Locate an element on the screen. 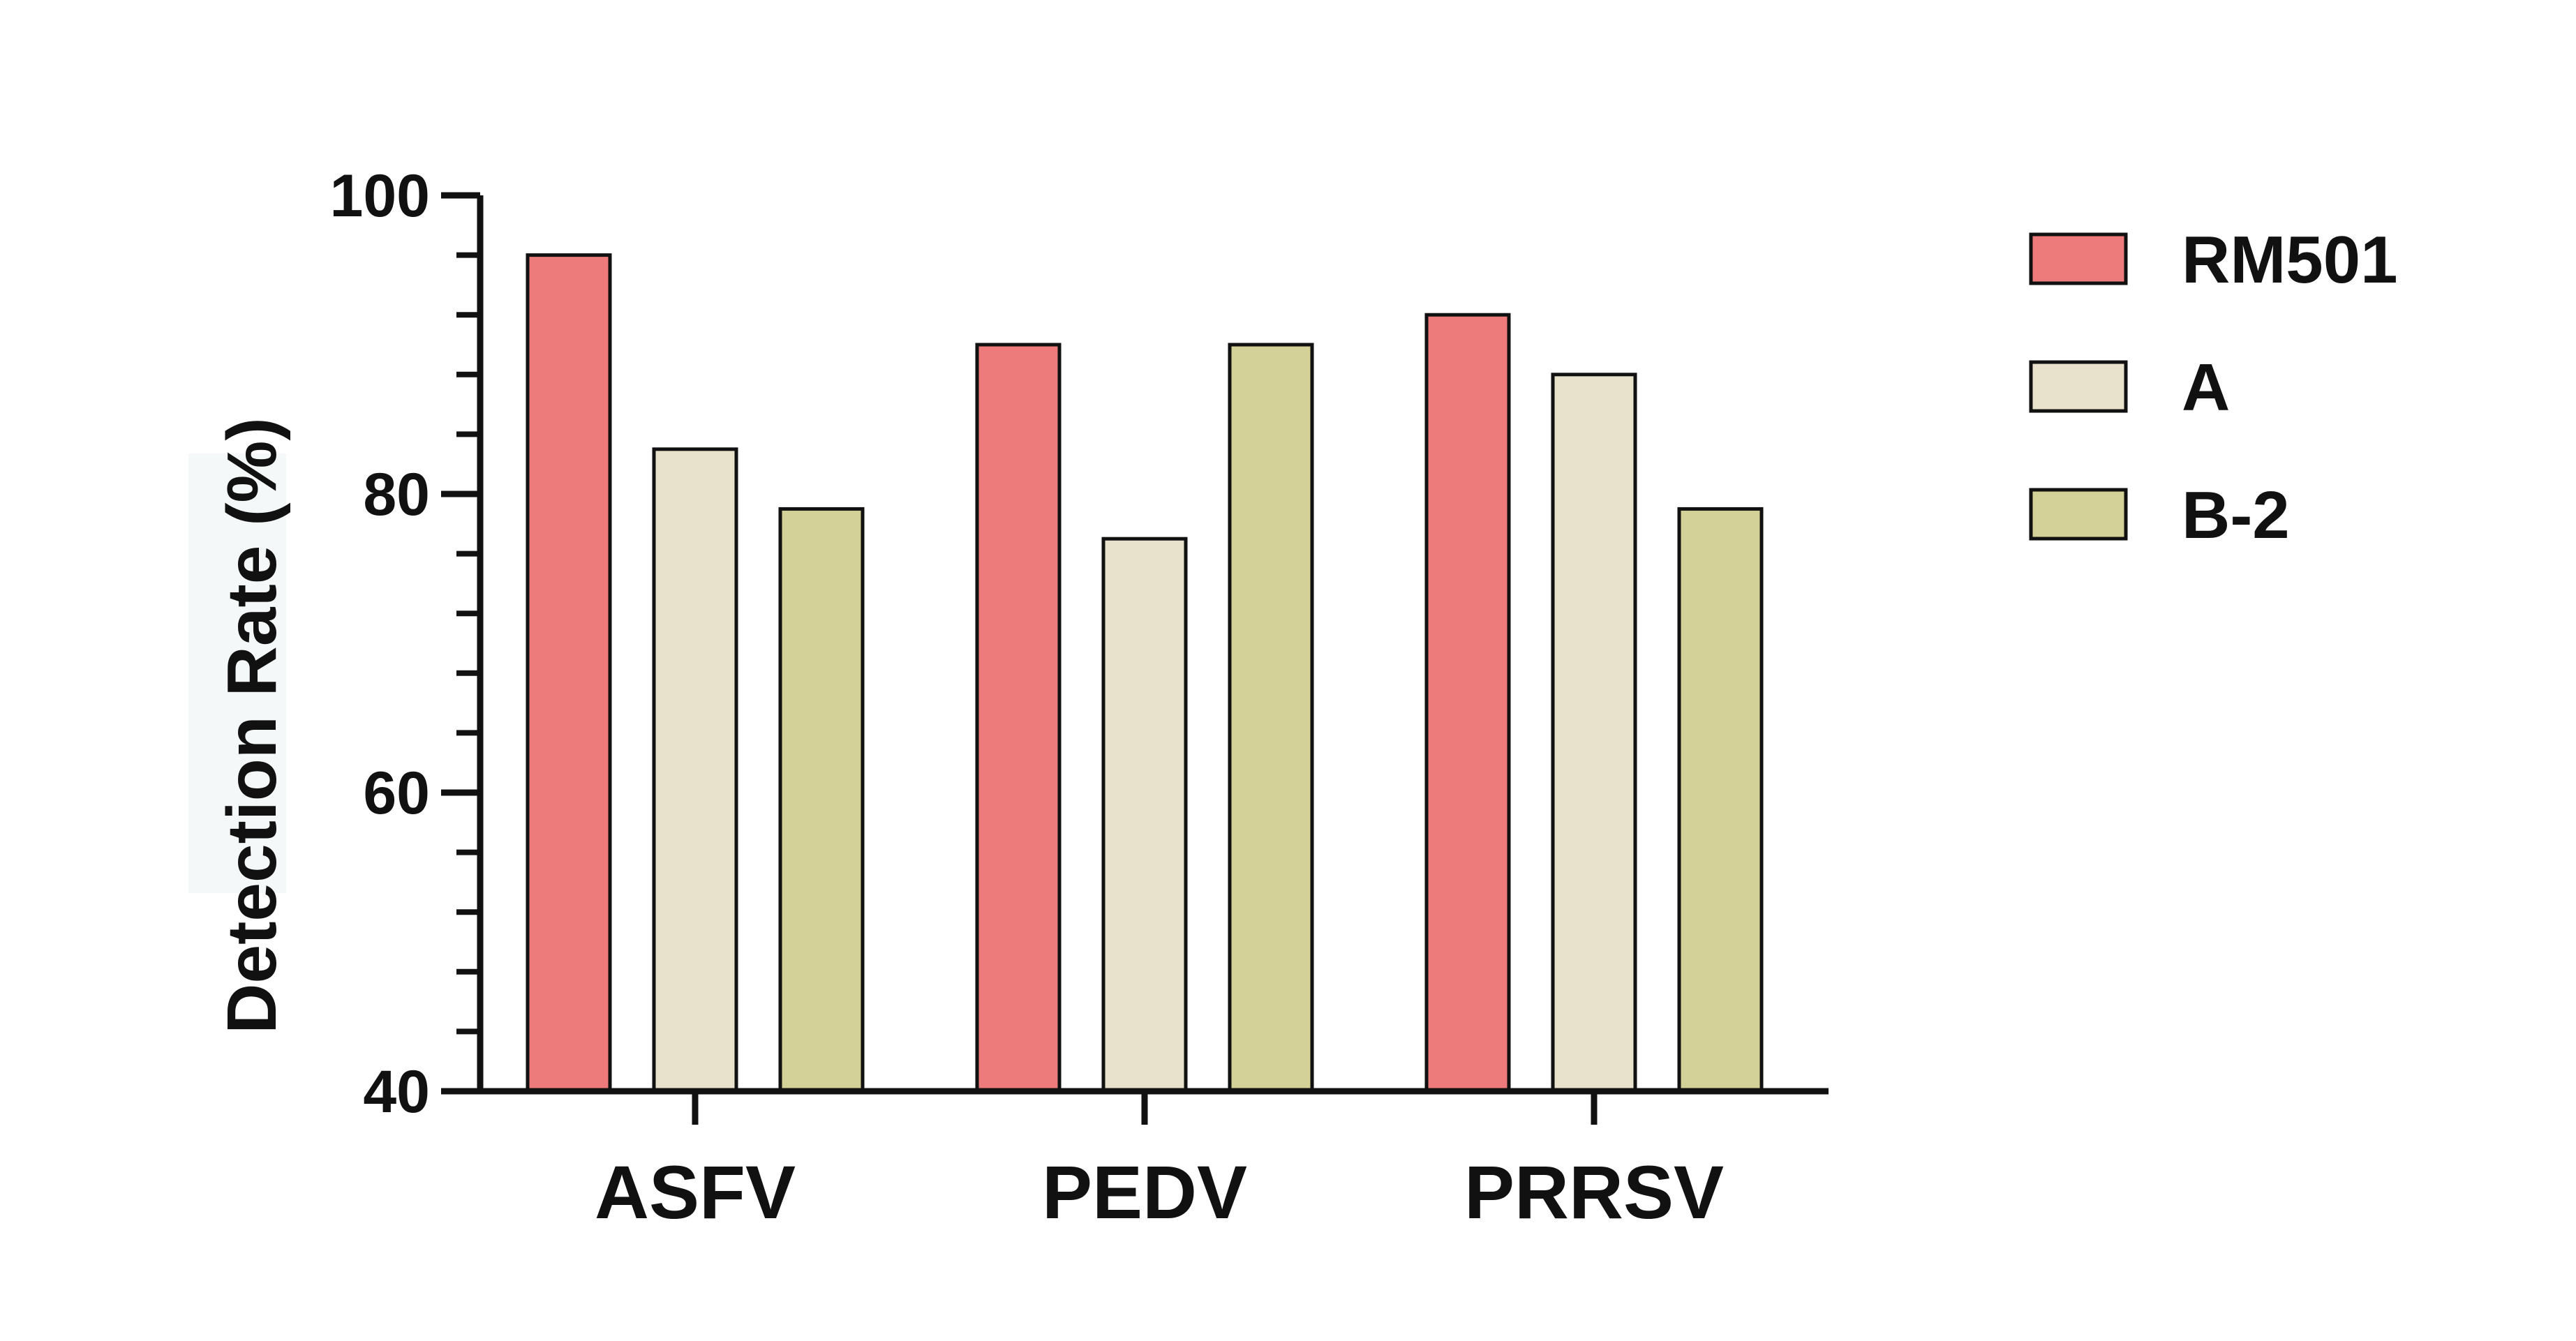 This screenshot has width=2576, height=1341. legend: RM501 A B-2 is located at coordinates (2213, 388).